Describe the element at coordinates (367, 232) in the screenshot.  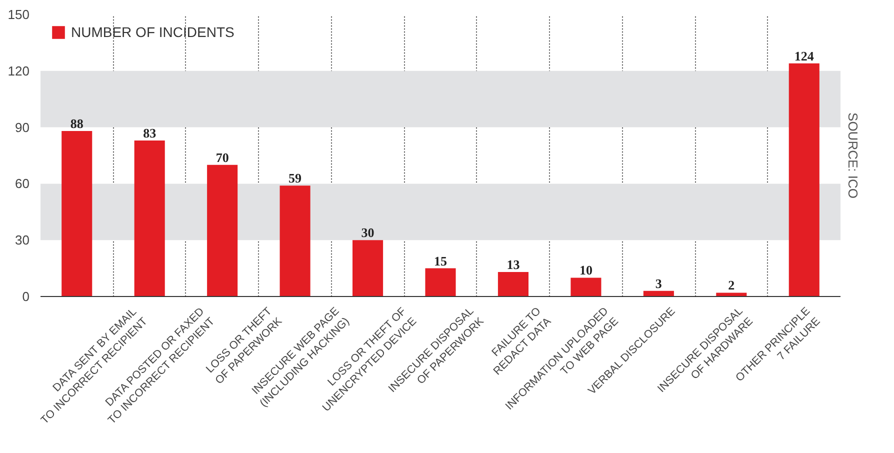
I see `data-label: 30` at that location.